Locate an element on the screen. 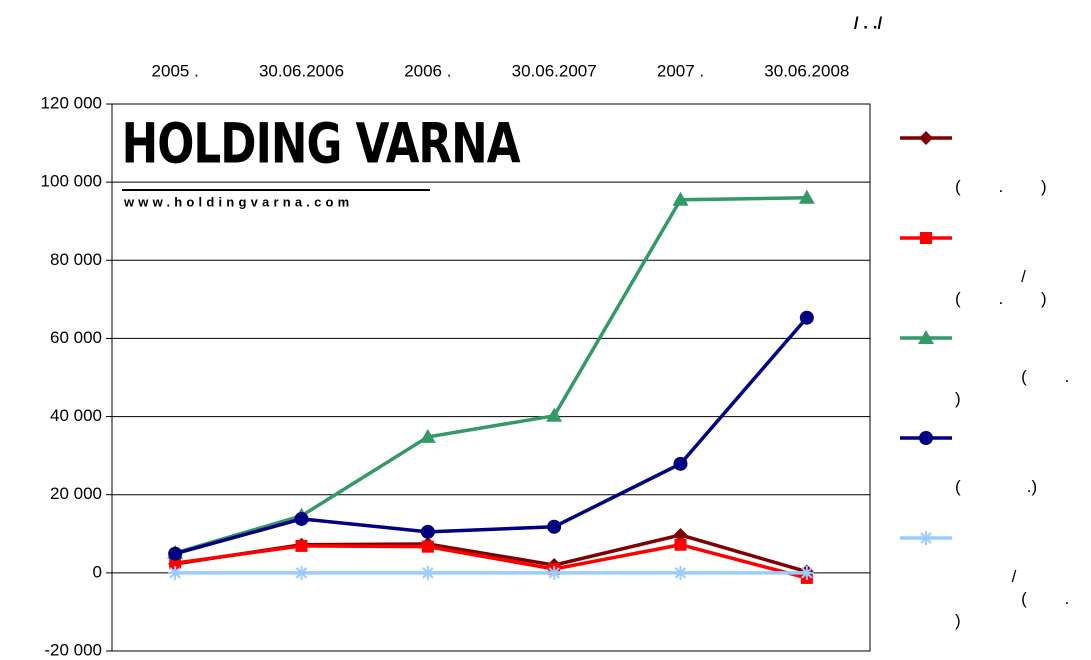 Image resolution: width=1091 pixels, height=660 pixels. y-tick-label: 0 is located at coordinates (97, 571).